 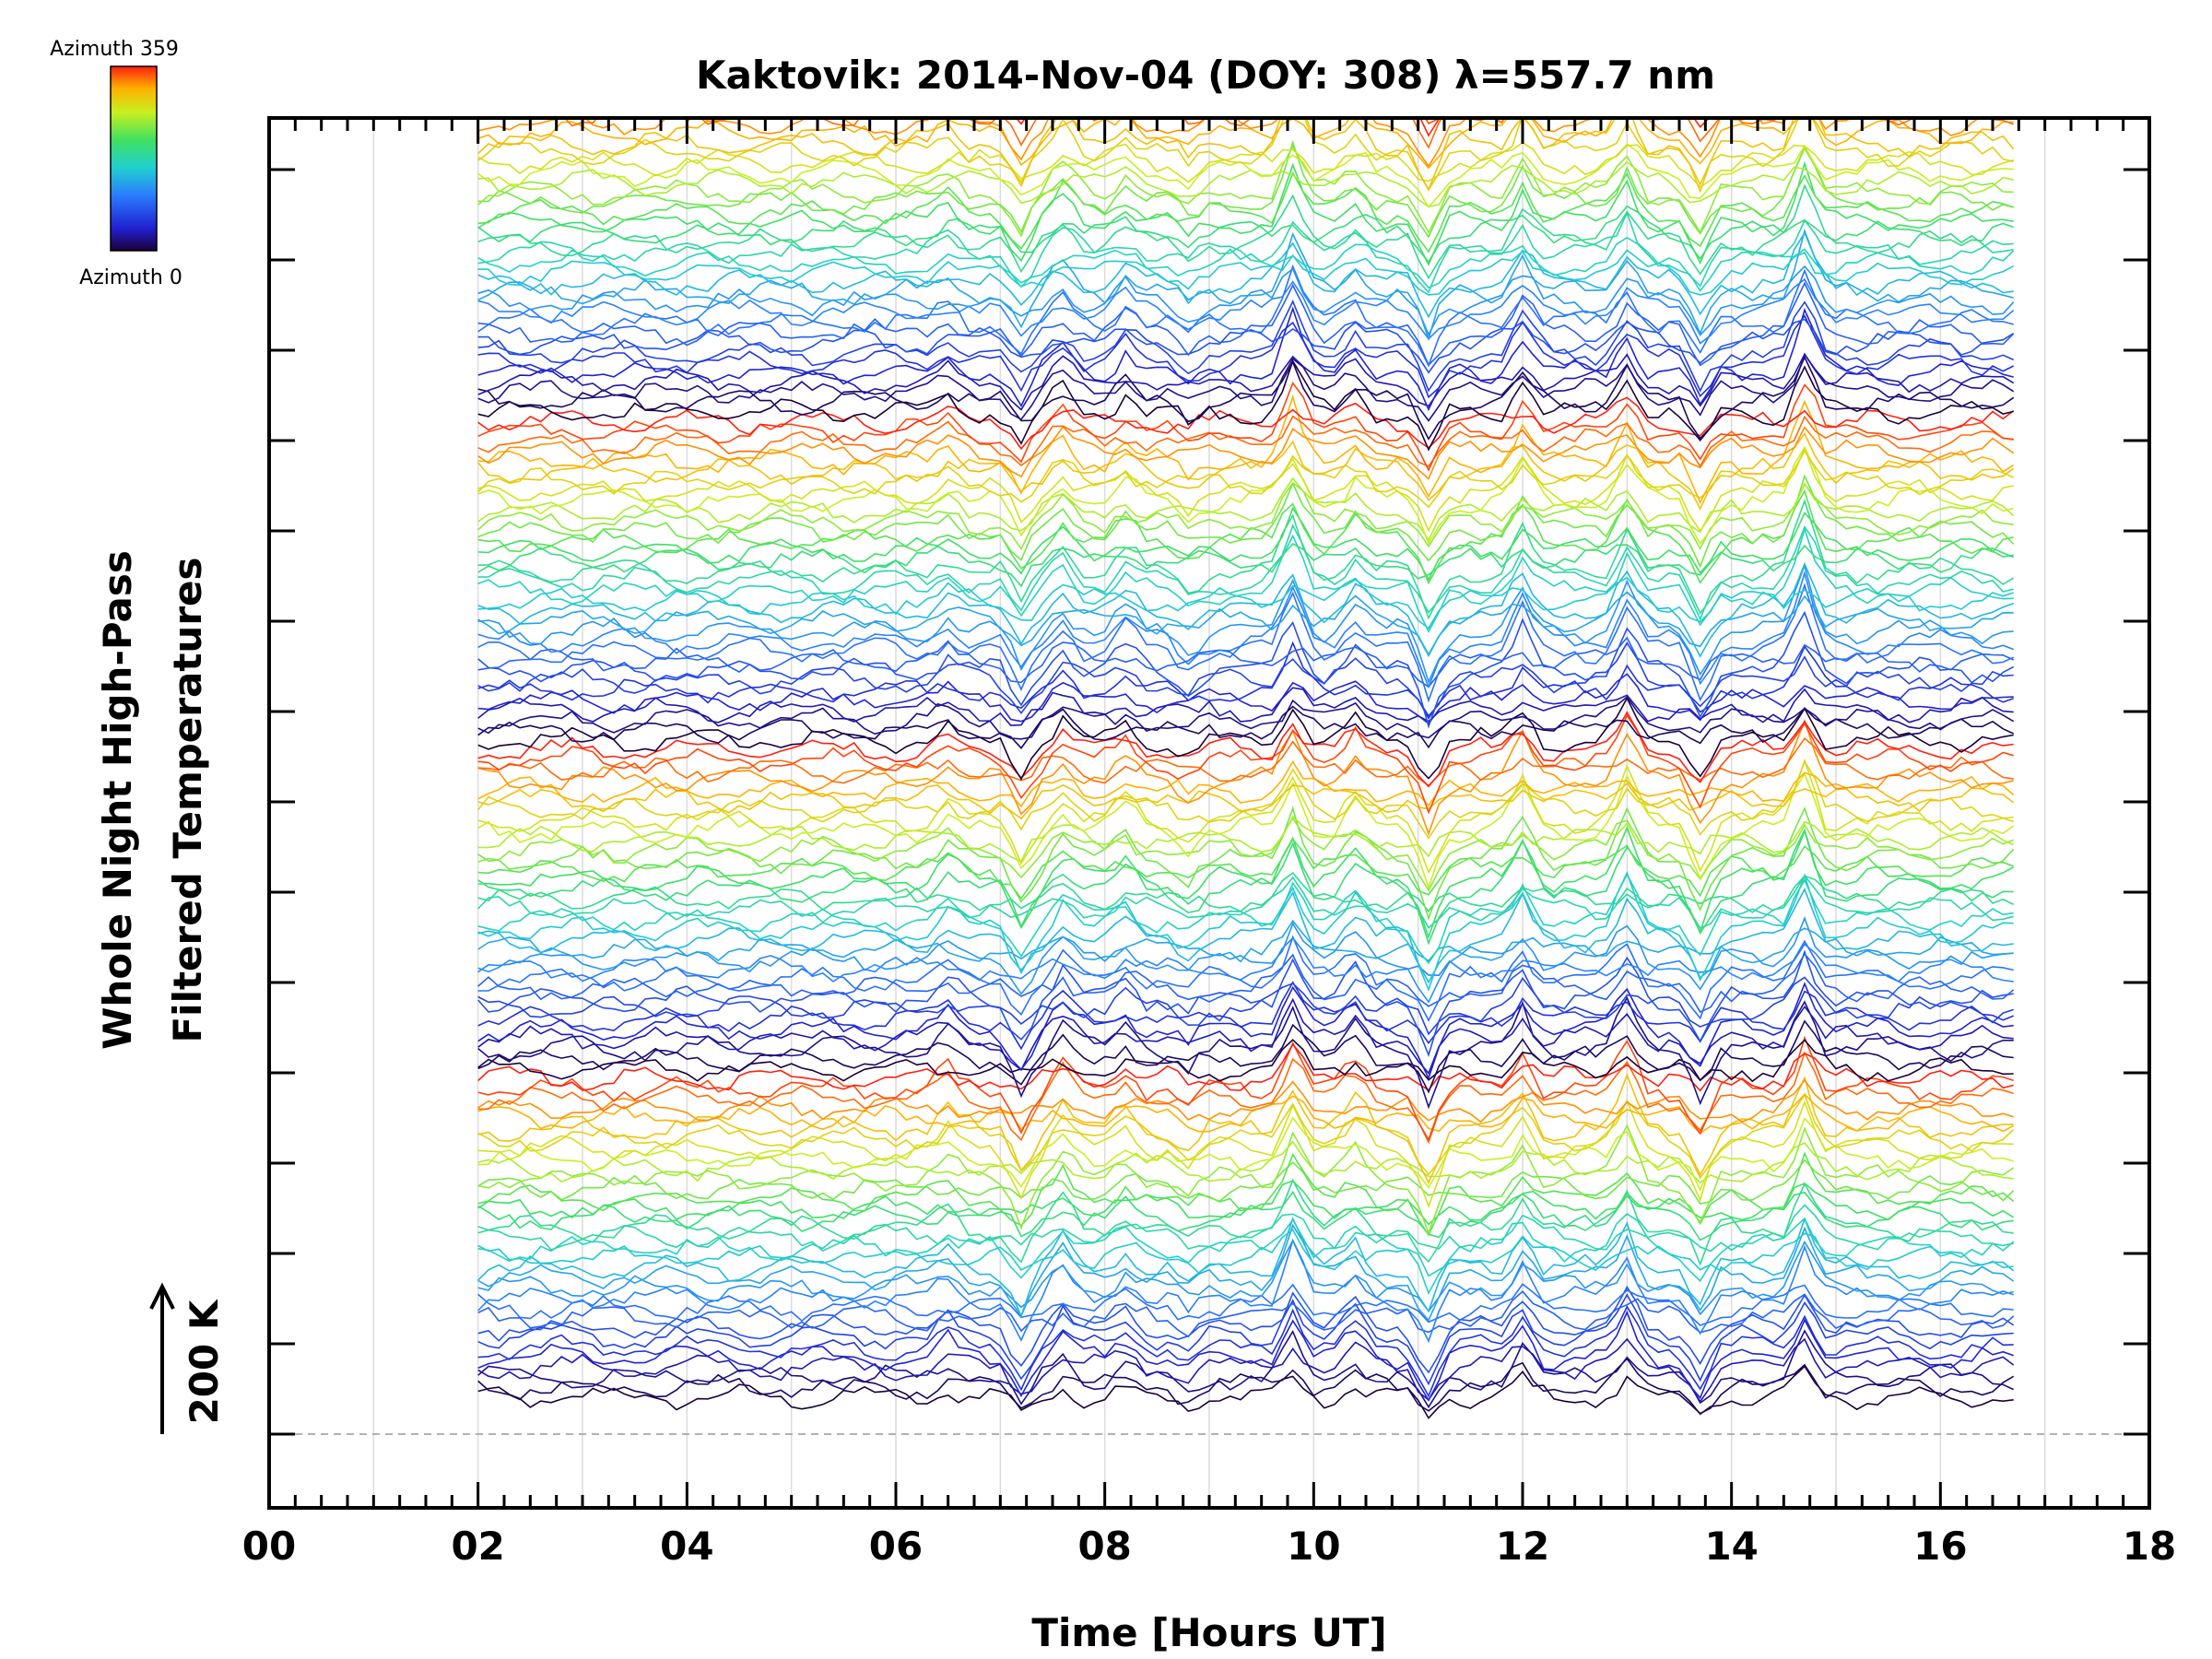 What do you see at coordinates (134, 158) in the screenshot?
I see `colorbar-gradient` at bounding box center [134, 158].